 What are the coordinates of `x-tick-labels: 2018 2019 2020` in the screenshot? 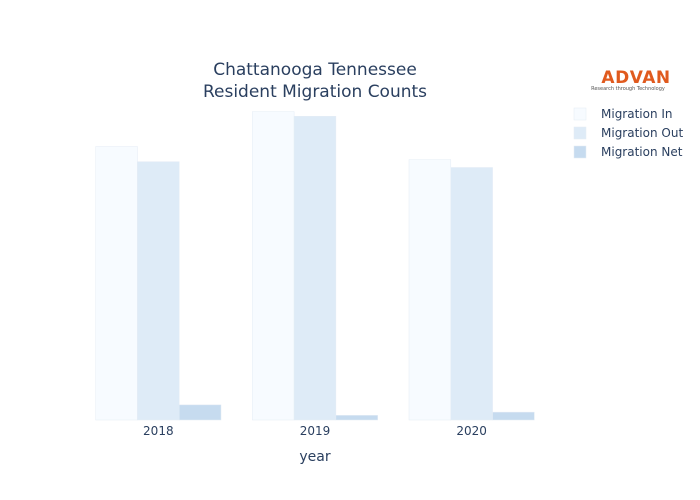 It's located at (315, 431).